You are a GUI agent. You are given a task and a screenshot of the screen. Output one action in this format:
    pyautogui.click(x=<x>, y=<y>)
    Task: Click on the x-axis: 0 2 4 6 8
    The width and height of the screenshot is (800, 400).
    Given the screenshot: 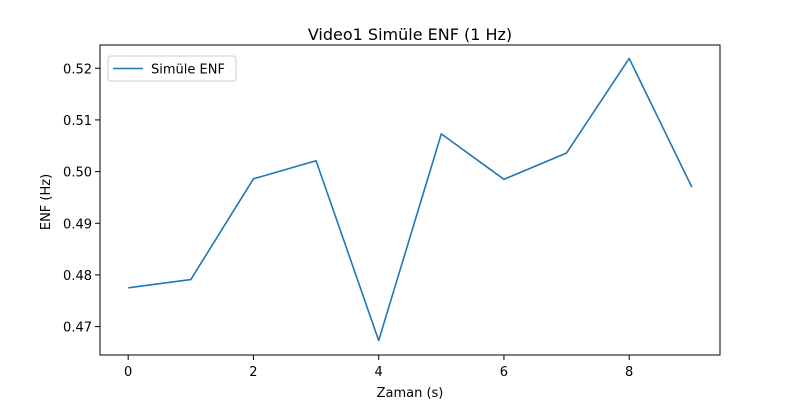 What is the action you would take?
    pyautogui.click(x=378, y=367)
    